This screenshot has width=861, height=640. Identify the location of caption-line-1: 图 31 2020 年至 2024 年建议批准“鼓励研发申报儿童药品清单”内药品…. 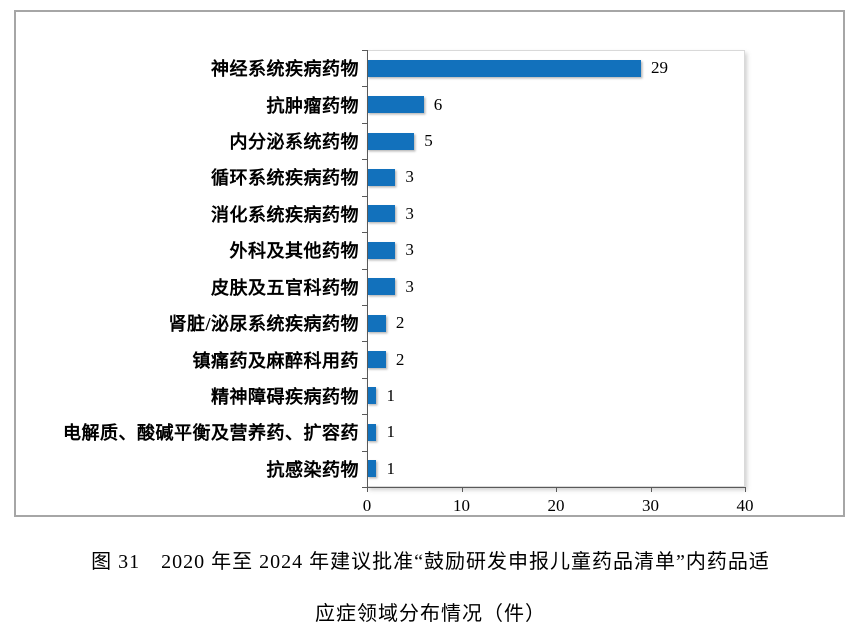
(430, 562).